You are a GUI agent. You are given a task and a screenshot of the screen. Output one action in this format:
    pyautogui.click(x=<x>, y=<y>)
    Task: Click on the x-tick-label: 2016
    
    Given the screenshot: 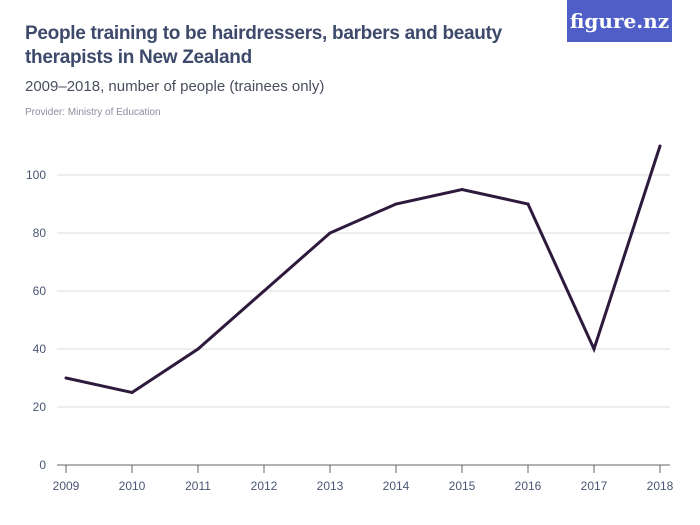 What is the action you would take?
    pyautogui.click(x=528, y=486)
    